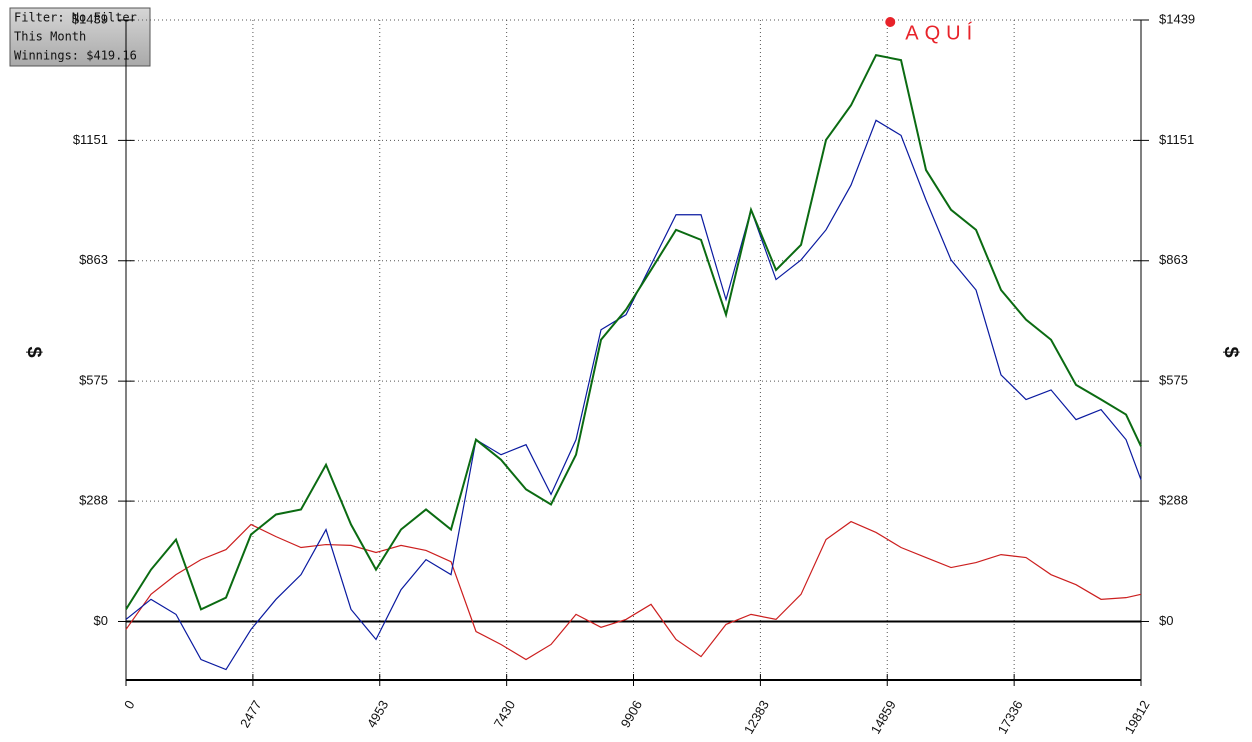 The image size is (1252, 742). What do you see at coordinates (504, 714) in the screenshot?
I see `x-tick-label: 7430` at bounding box center [504, 714].